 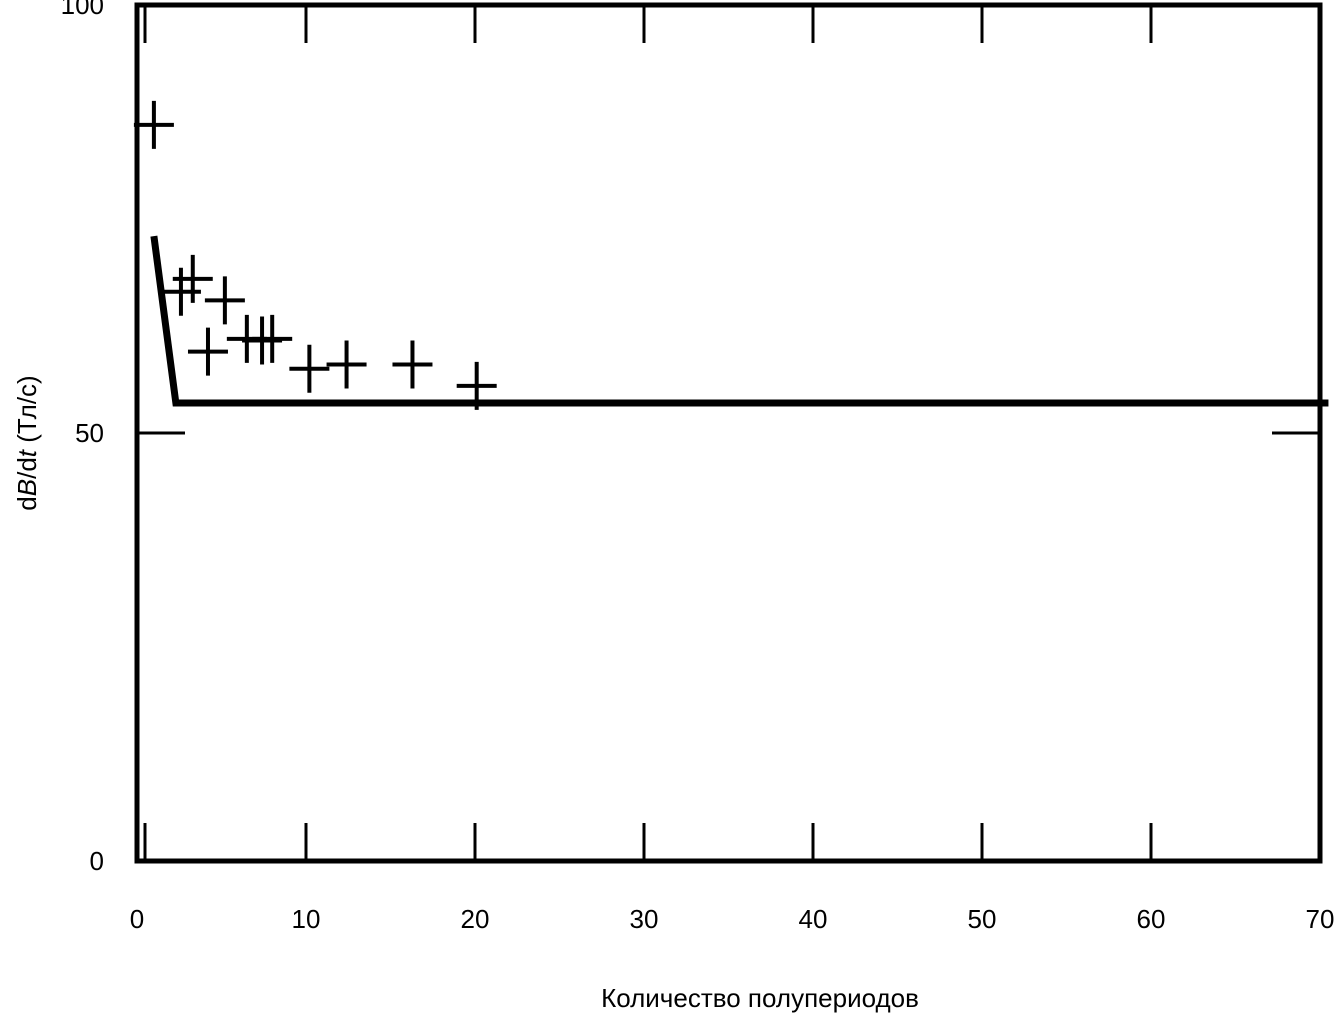 I want to click on x-tick-label: 30, so click(x=644, y=919).